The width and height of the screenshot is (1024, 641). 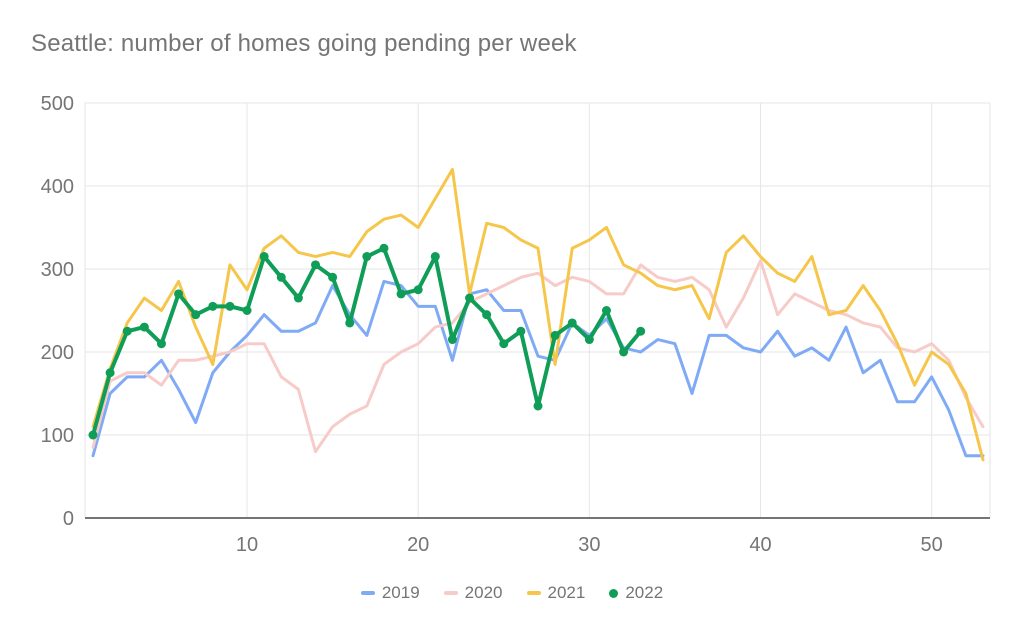 What do you see at coordinates (400, 592) in the screenshot?
I see `legend-label-2019: 2019` at bounding box center [400, 592].